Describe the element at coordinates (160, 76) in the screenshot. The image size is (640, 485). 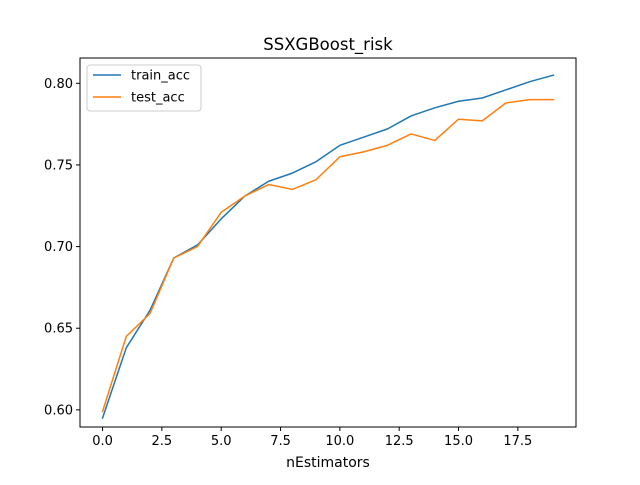
I see `legend-label-train_acc: train_acc` at that location.